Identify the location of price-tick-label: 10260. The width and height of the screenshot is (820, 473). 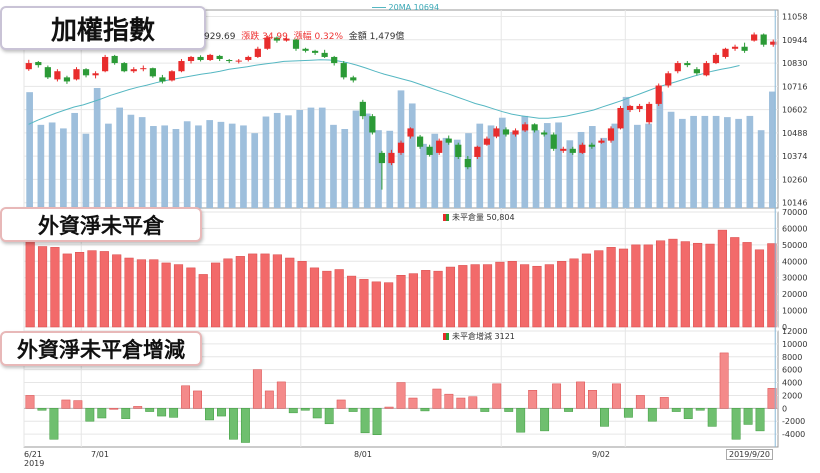
(794, 179).